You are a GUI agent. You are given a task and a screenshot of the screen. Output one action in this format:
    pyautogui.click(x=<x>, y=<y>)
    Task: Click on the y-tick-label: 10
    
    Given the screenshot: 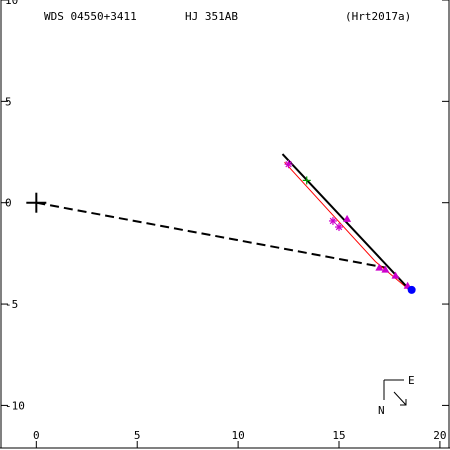 What is the action you would take?
    pyautogui.click(x=11, y=3)
    